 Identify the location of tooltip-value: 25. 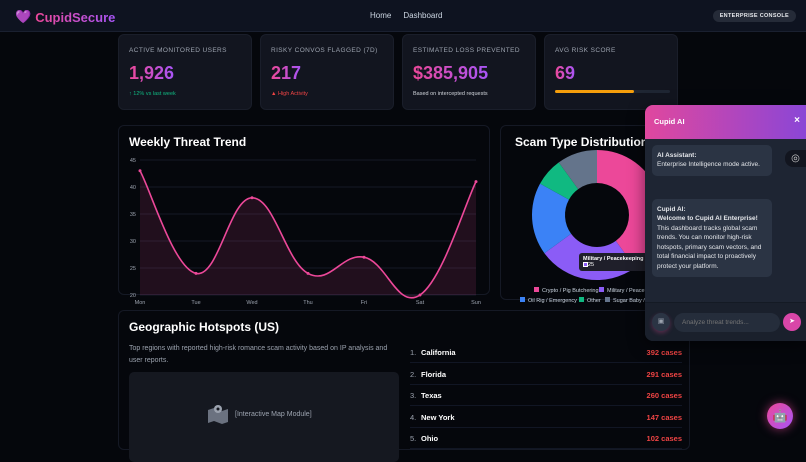
(591, 265).